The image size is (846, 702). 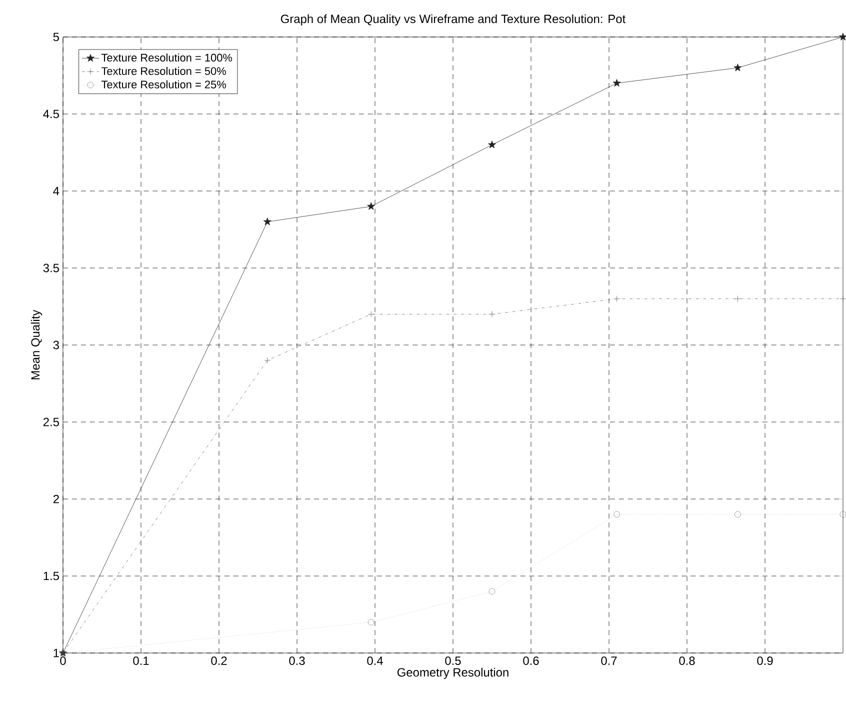 What do you see at coordinates (56, 499) in the screenshot?
I see `y-tick-label: 2` at bounding box center [56, 499].